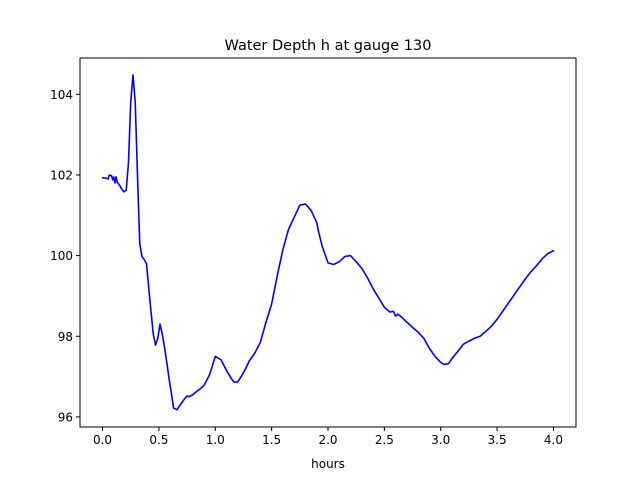 The width and height of the screenshot is (640, 484). What do you see at coordinates (65, 417) in the screenshot?
I see `y-tick-label: 96` at bounding box center [65, 417].